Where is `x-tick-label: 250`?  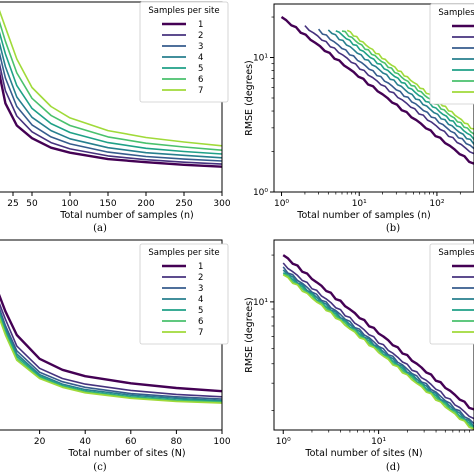
x-tick-label: 250 is located at coordinates (183, 204).